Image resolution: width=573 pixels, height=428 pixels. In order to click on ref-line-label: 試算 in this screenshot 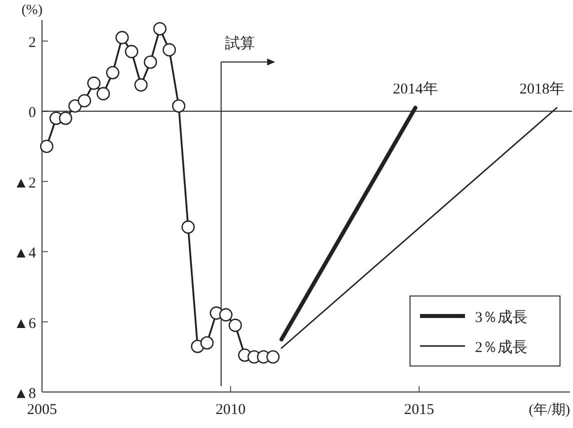, I will do `click(240, 43)`.